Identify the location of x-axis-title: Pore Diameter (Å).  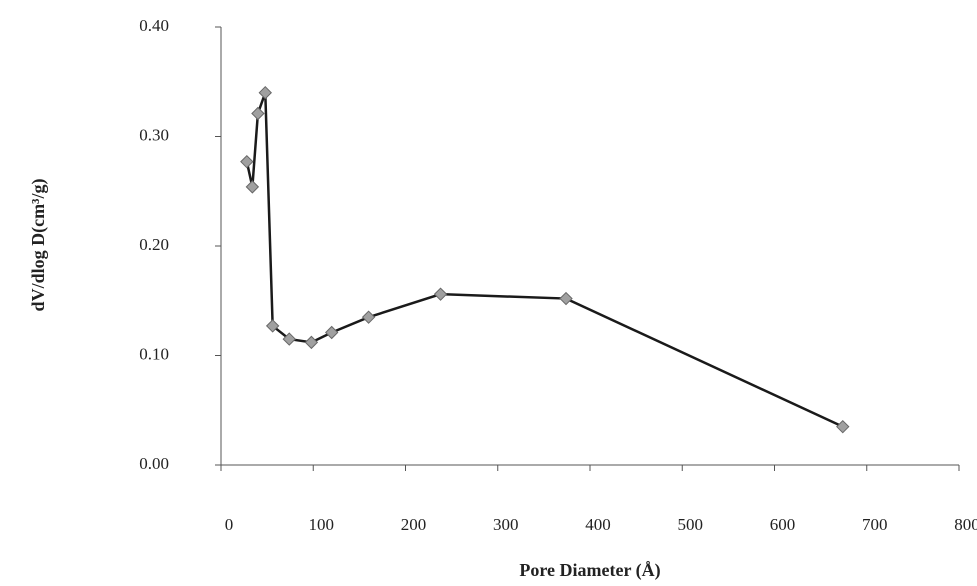
(589, 570).